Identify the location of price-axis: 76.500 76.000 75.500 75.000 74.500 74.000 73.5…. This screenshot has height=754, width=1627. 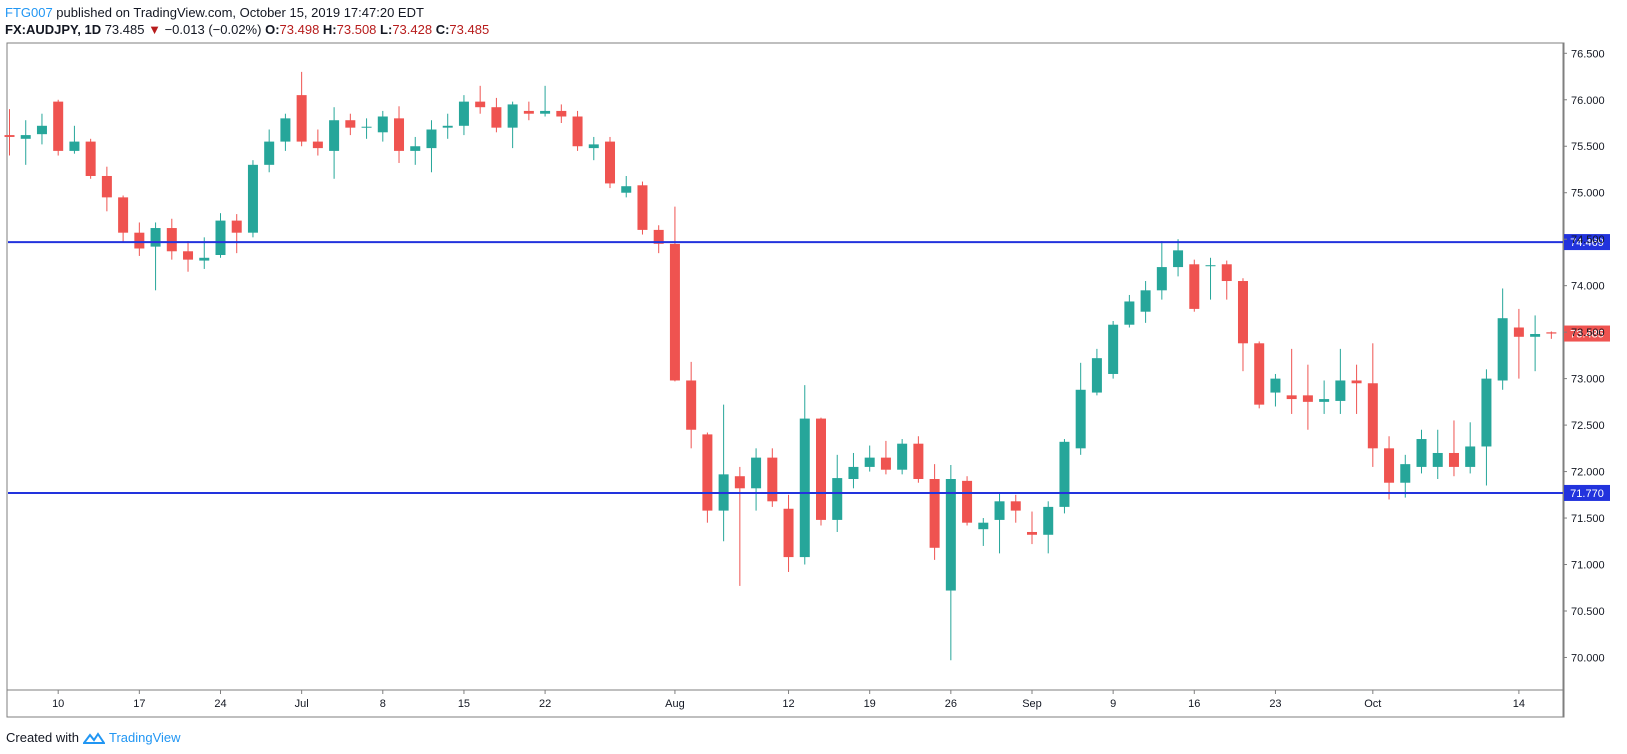
(1584, 356).